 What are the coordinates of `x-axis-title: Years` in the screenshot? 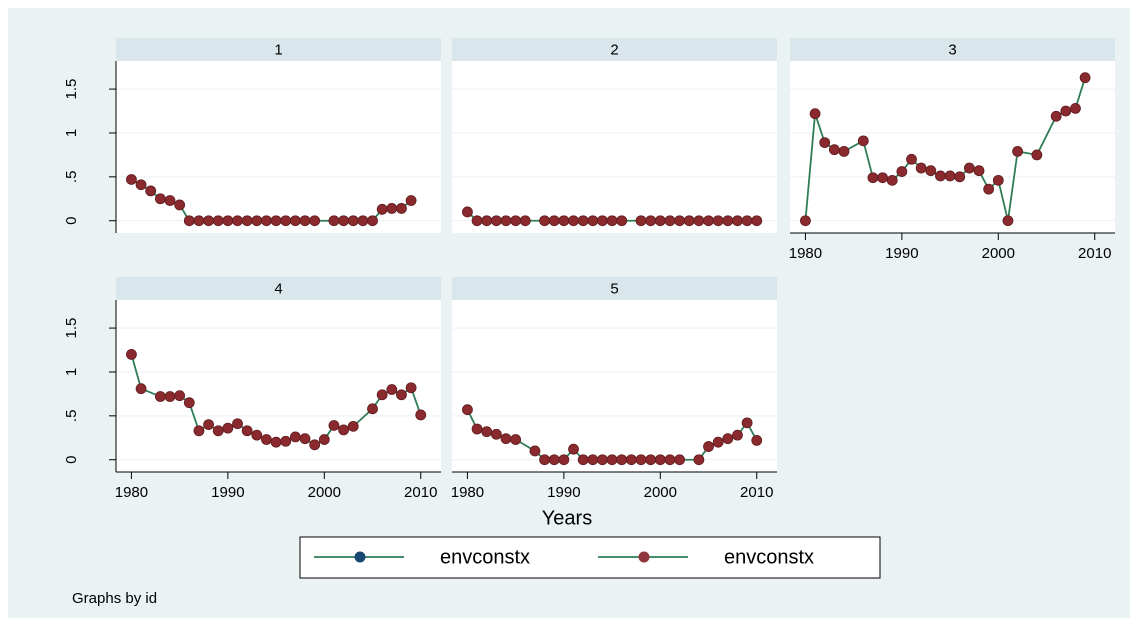 It's located at (567, 518).